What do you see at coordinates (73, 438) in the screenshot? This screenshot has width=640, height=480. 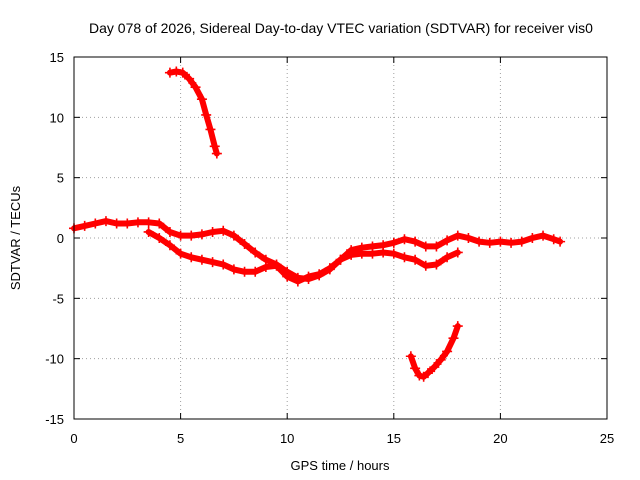 I see `x-tick-label: 0` at bounding box center [73, 438].